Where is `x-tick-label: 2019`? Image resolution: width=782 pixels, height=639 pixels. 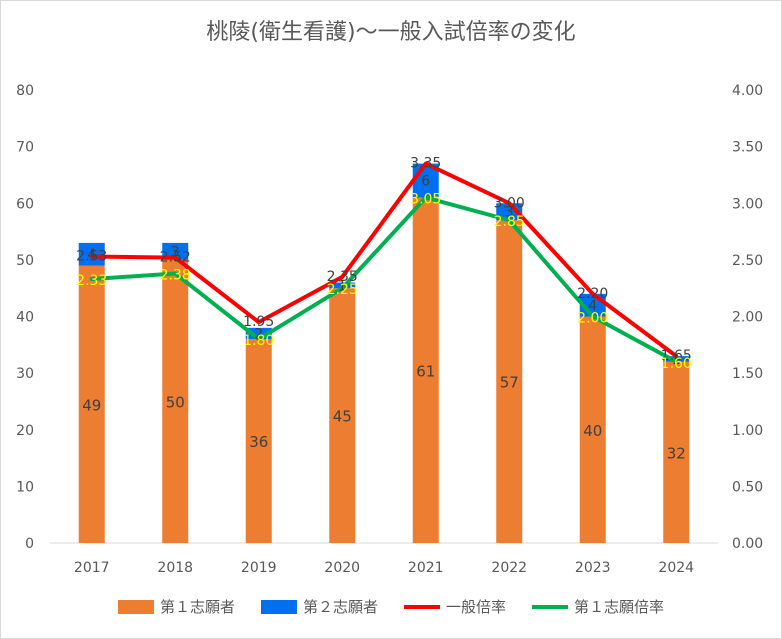
x-tick-label: 2019 is located at coordinates (259, 568).